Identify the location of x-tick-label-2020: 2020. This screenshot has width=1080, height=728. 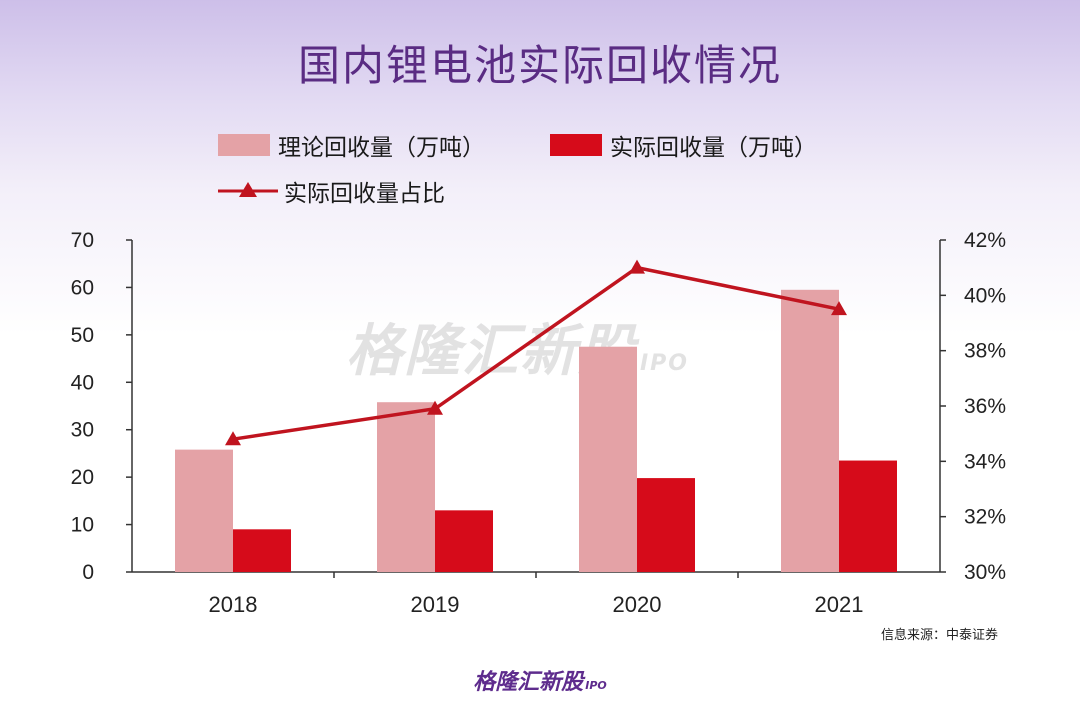
(637, 604).